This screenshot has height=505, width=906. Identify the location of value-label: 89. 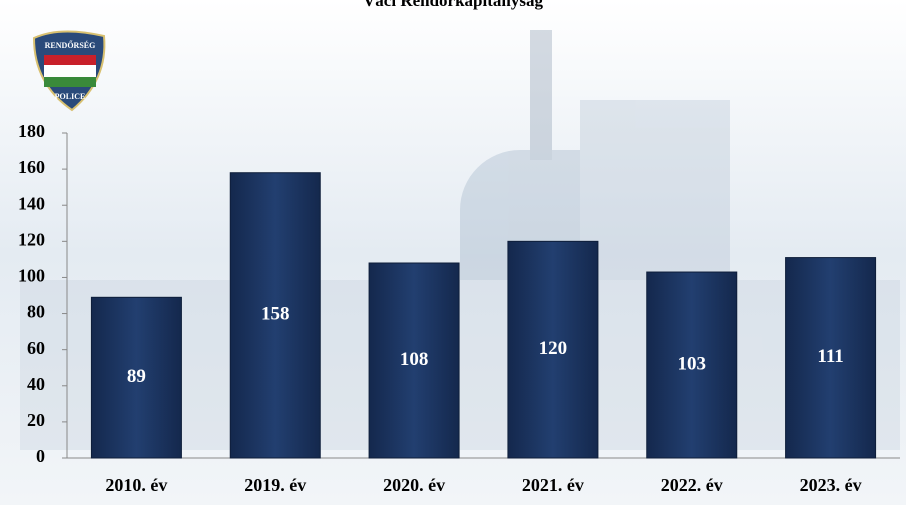
(136, 376).